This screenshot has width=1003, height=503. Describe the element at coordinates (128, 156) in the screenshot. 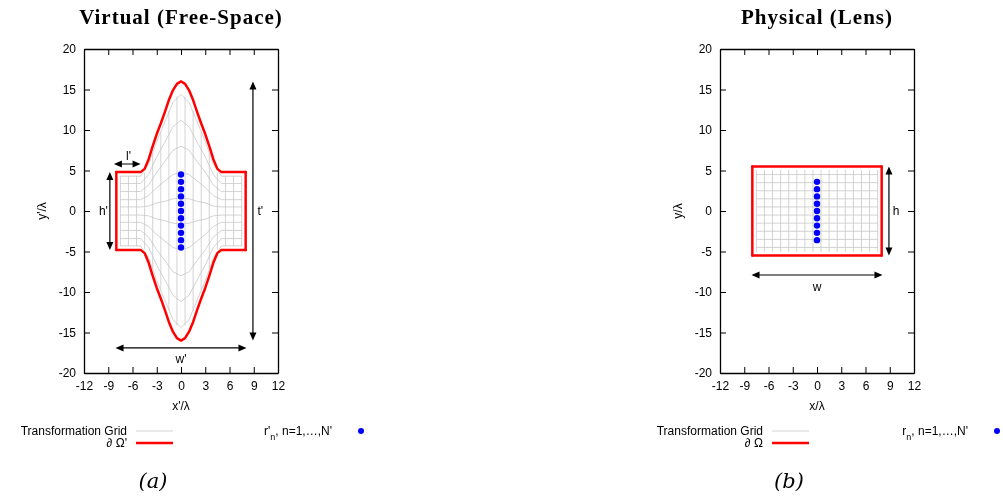

I see `annotation: l'` at that location.